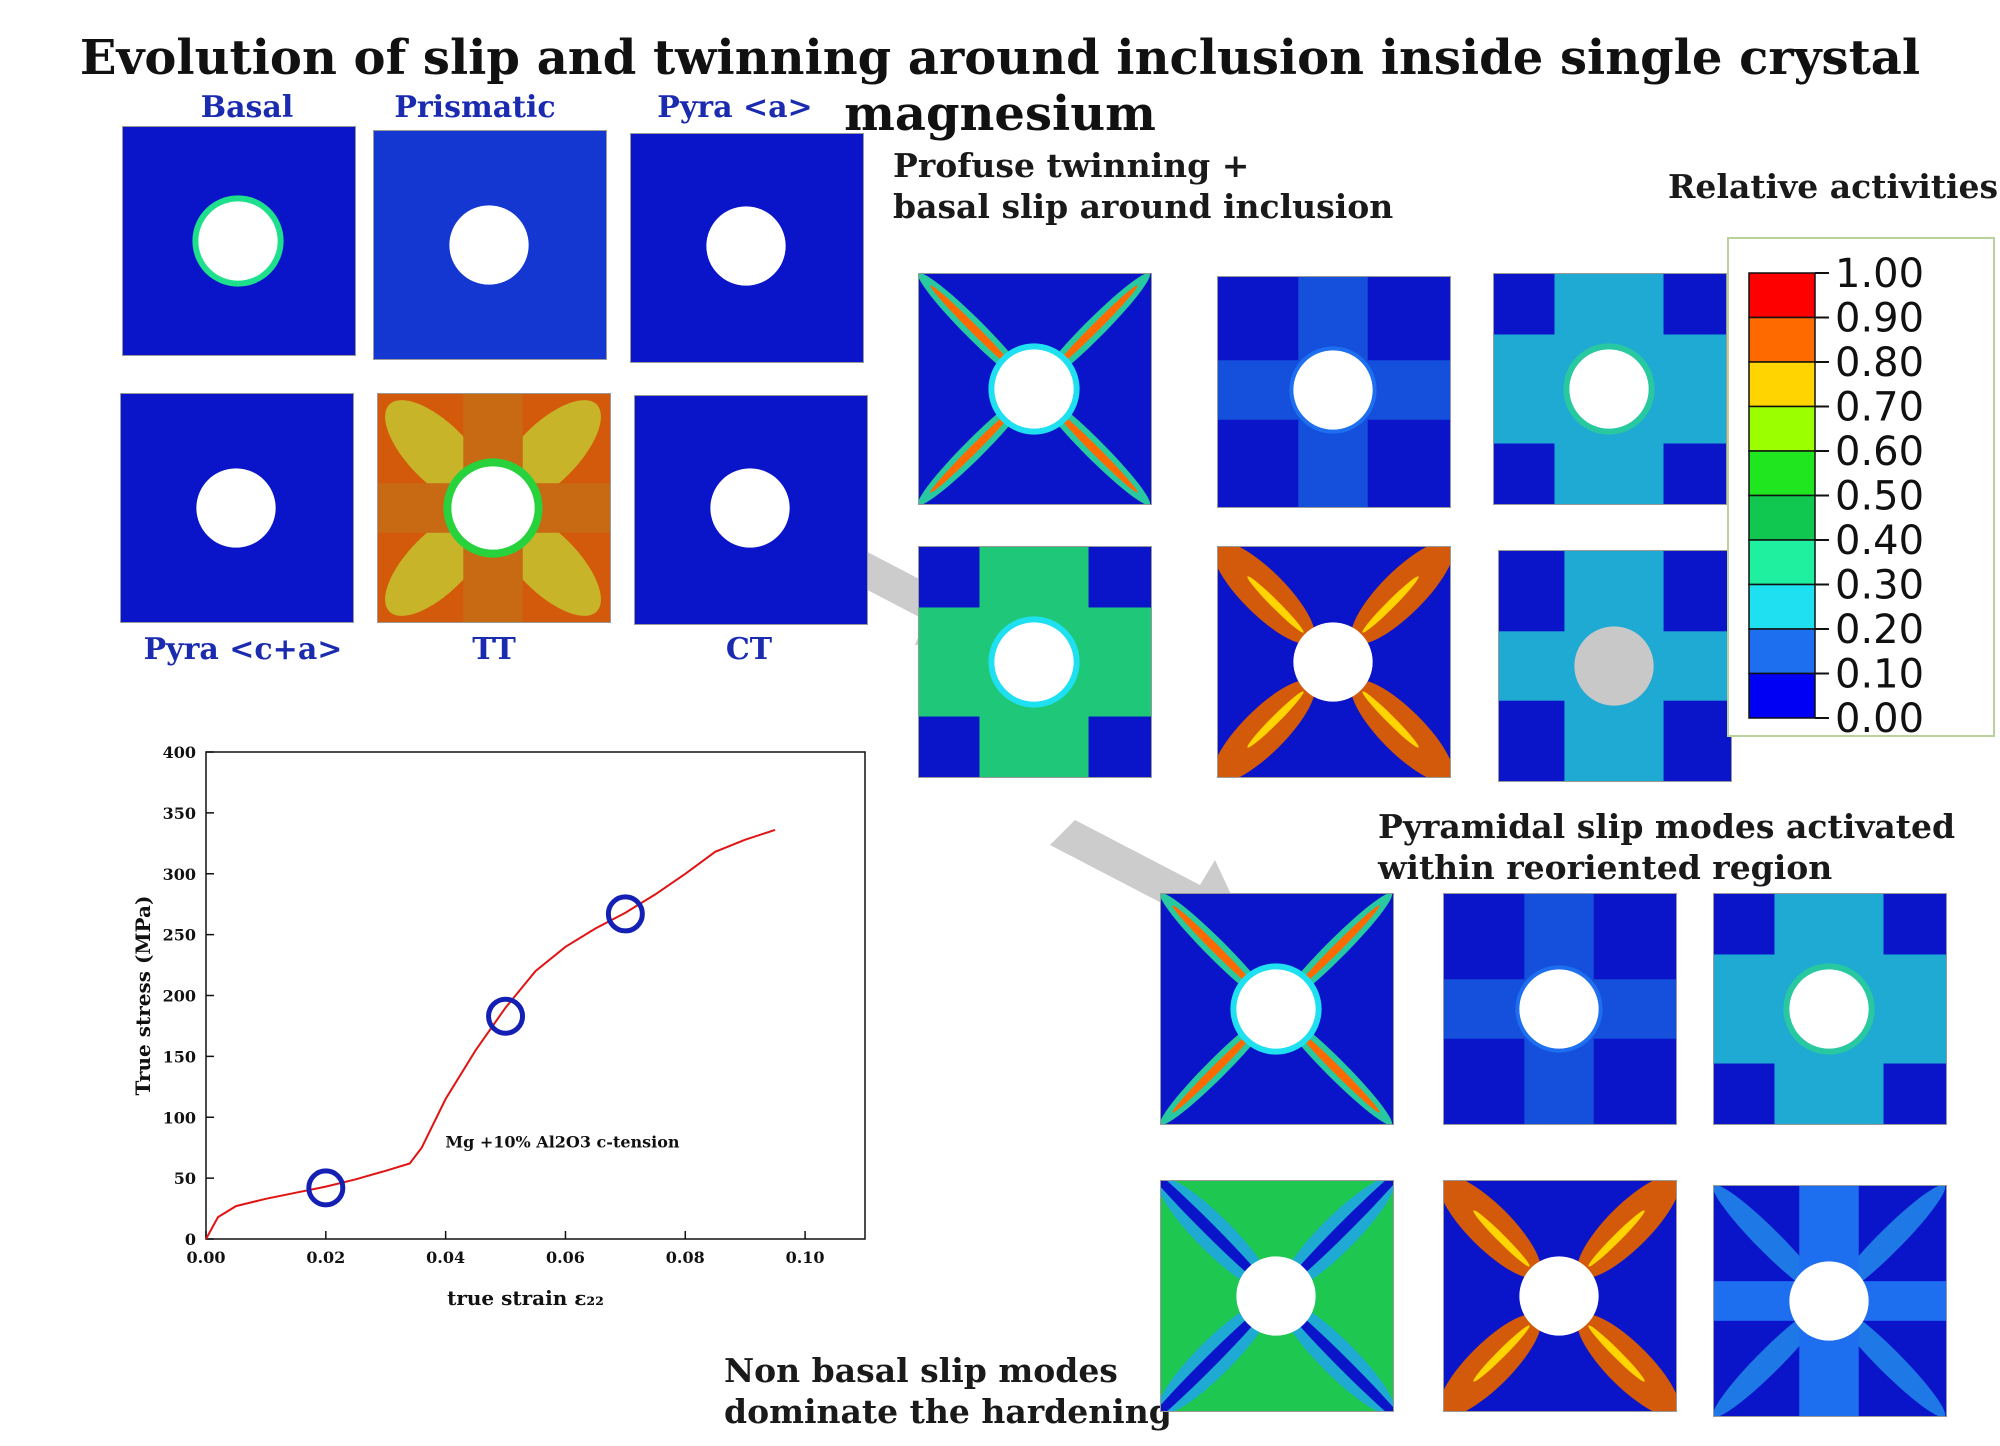 The height and width of the screenshot is (1446, 2000). I want to click on x-axis-title: true strain ε₂₂, so click(525, 1298).